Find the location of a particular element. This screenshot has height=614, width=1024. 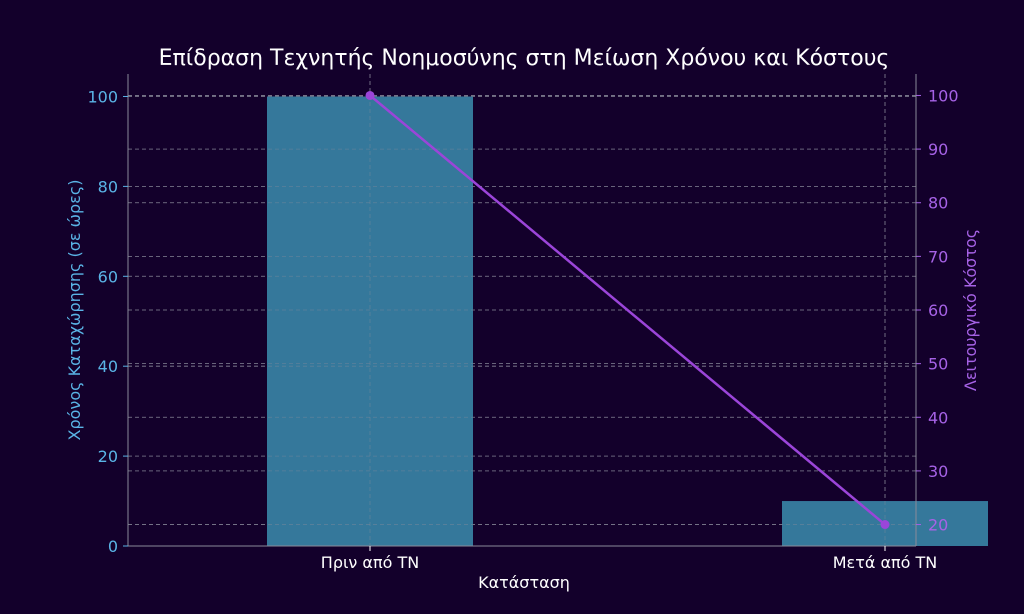

x-tick-label: Πριν από ΤΝ is located at coordinates (370, 562).